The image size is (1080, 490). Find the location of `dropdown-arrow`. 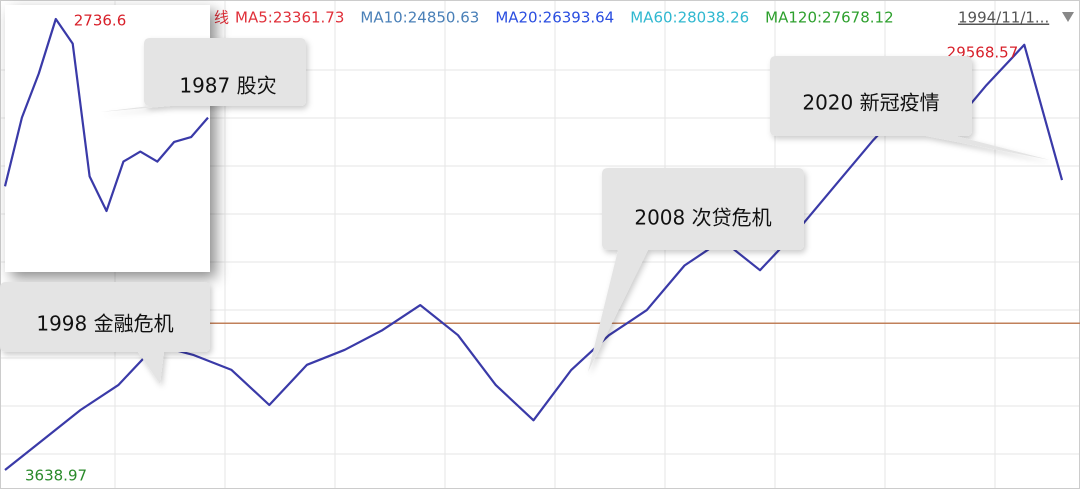

dropdown-arrow is located at coordinates (1068, 17).